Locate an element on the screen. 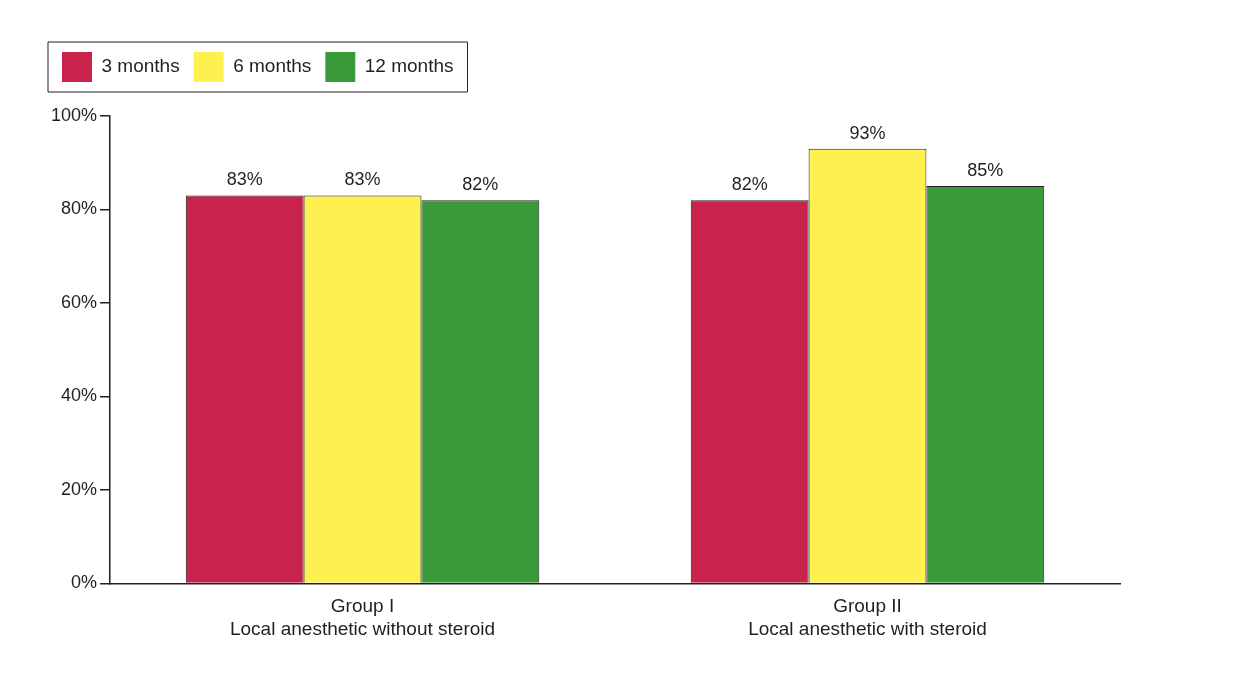 Image resolution: width=1248 pixels, height=675 pixels. y-tick-label: 20% is located at coordinates (79, 488).